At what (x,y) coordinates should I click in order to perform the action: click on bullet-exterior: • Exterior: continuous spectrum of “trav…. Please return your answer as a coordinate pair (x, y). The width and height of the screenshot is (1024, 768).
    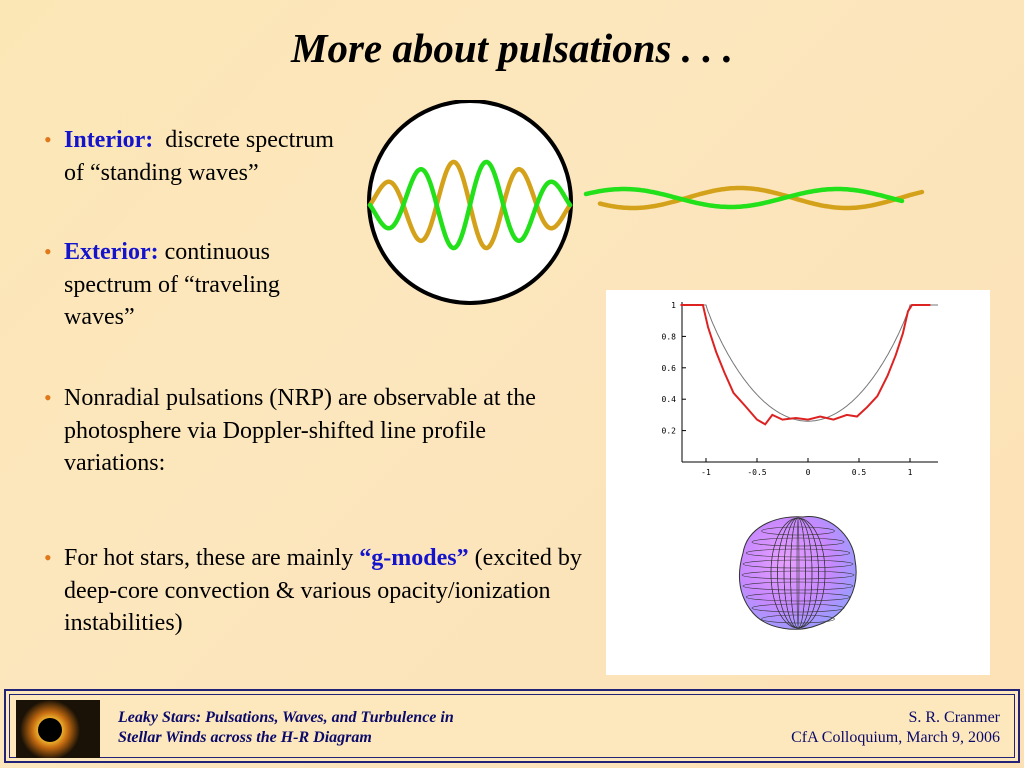
    Looking at the image, I should click on (194, 285).